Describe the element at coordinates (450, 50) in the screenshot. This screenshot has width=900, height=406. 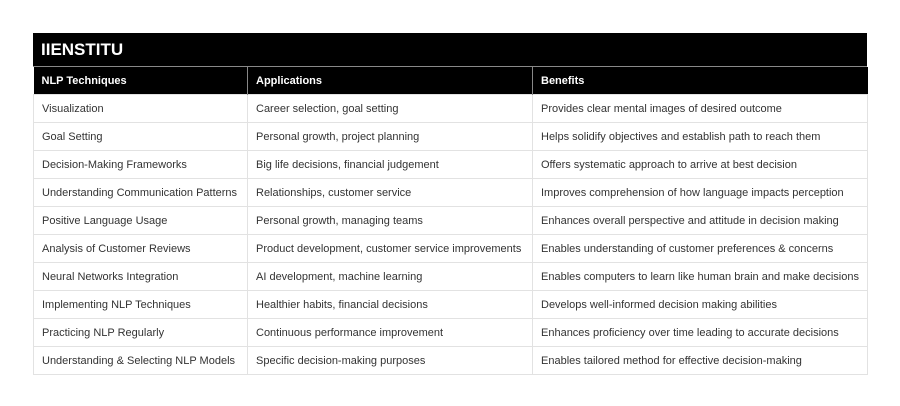
I see `table-title: IIENSTITU` at that location.